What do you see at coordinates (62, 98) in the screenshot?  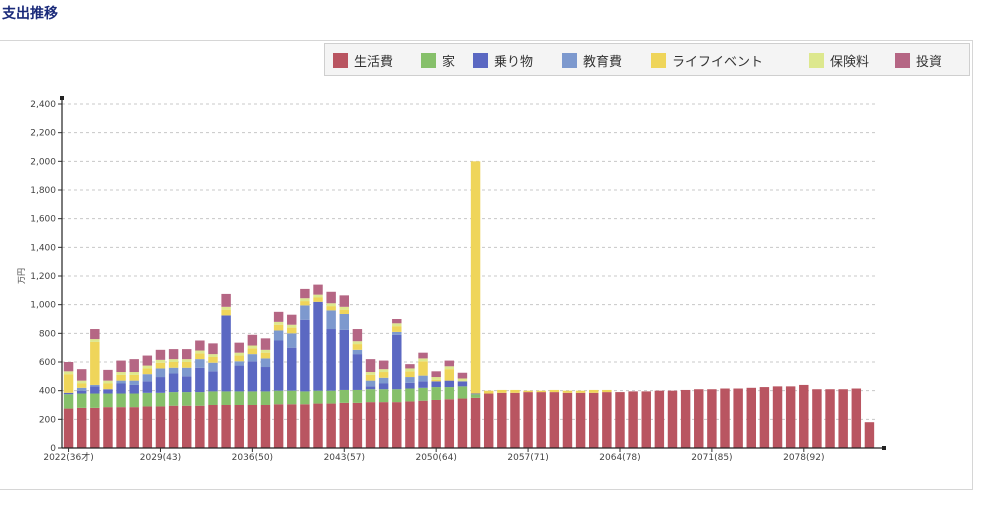 I see `y-axis-arrow` at bounding box center [62, 98].